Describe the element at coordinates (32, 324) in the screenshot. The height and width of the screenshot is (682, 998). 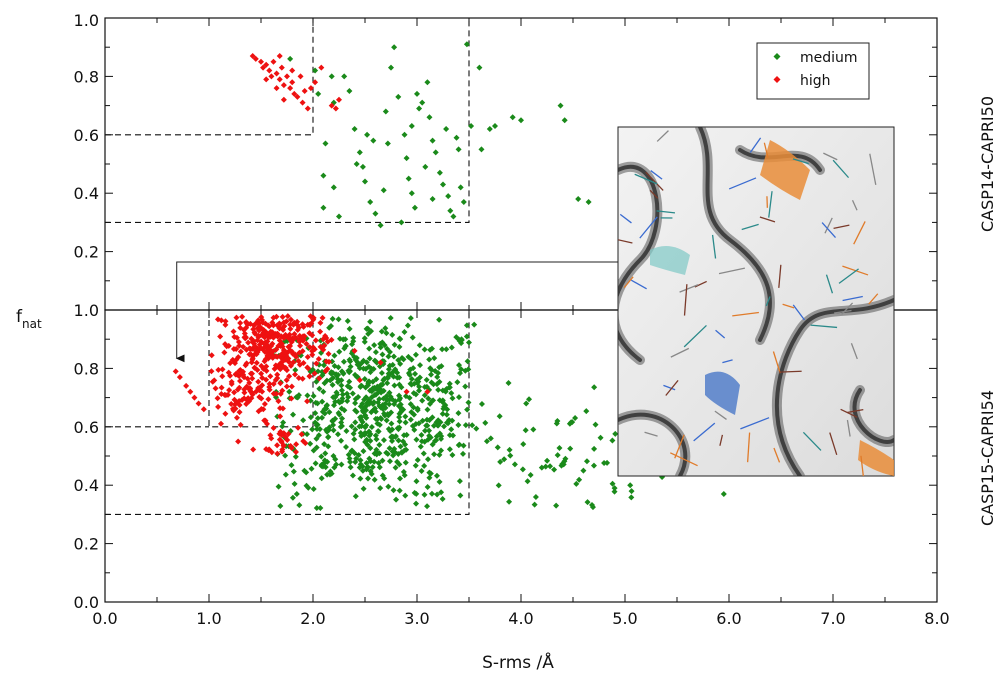
I see `y-axis-title-sub: nat` at that location.